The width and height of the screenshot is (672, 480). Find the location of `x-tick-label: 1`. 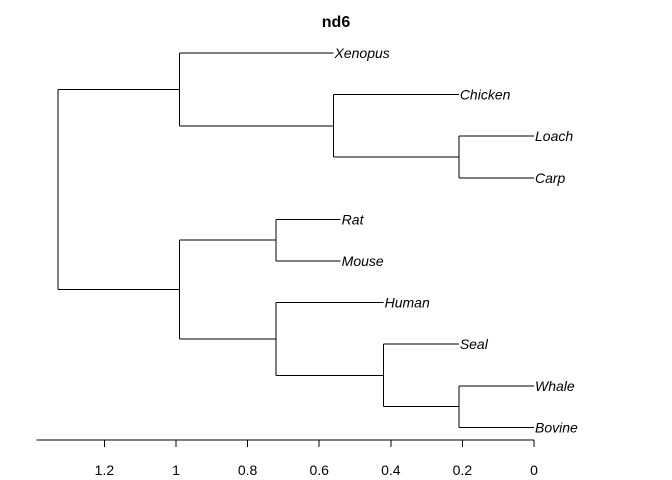

x-tick-label: 1 is located at coordinates (176, 470).